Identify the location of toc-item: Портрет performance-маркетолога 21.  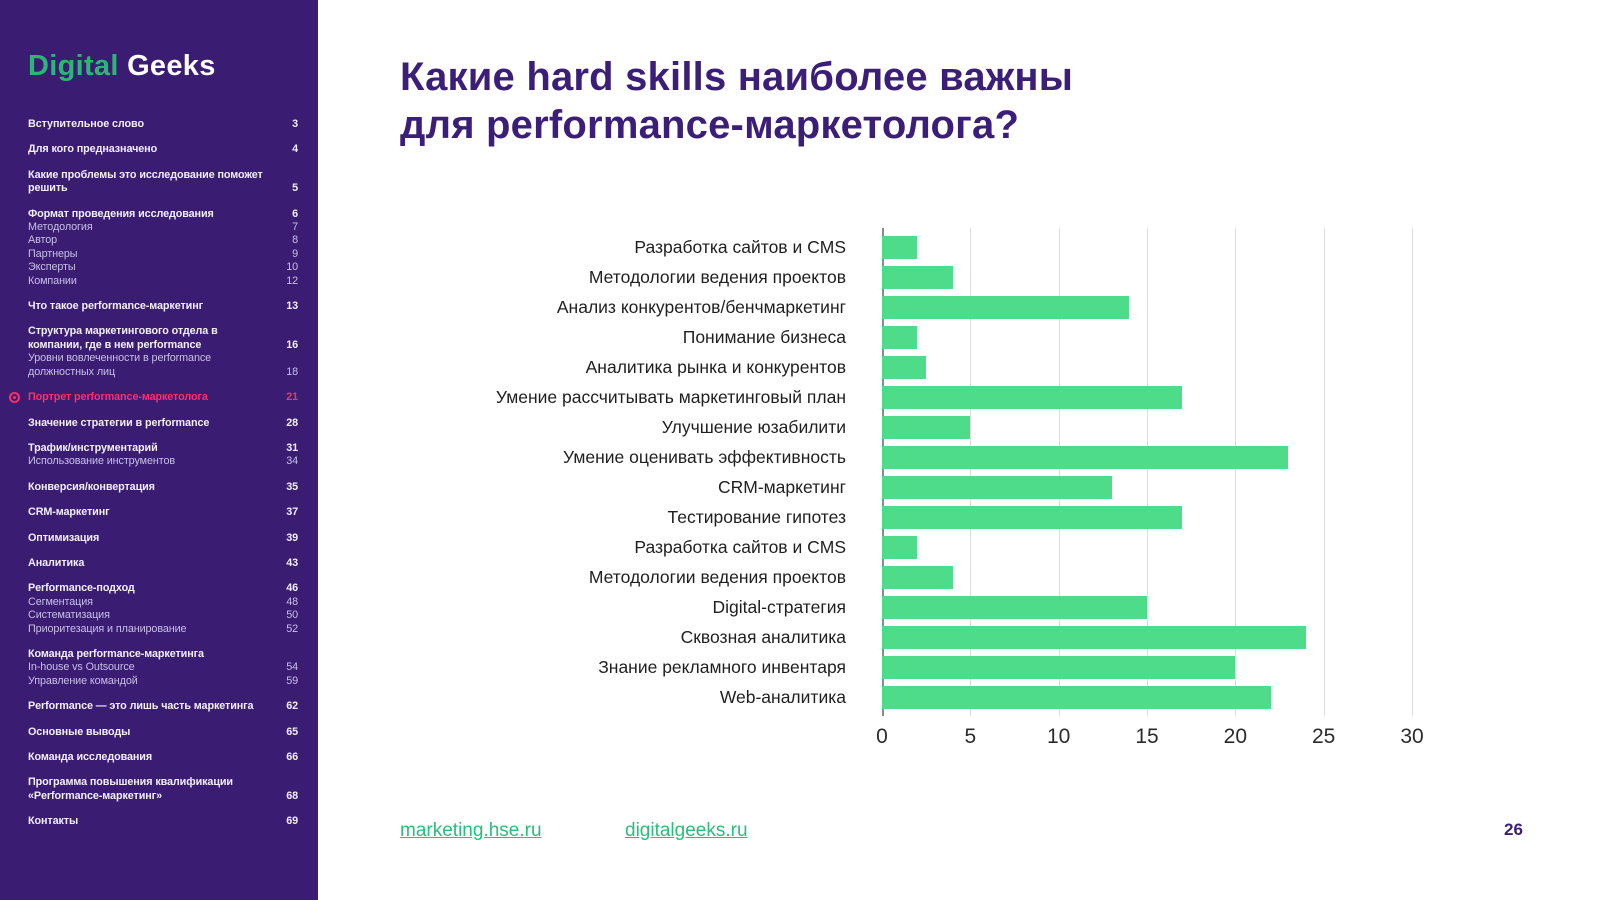
(153, 397).